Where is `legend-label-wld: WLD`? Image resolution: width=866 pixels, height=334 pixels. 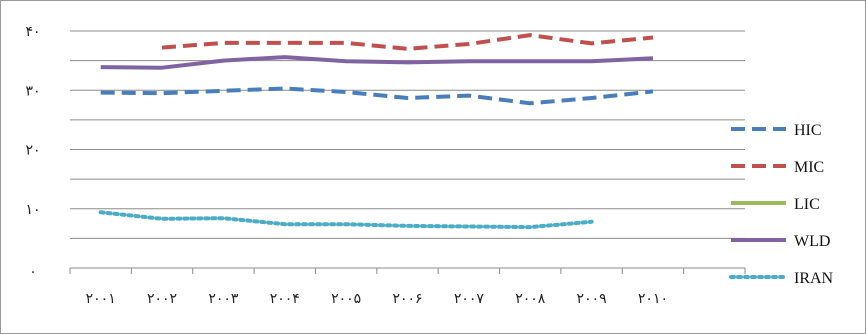 legend-label-wld: WLD is located at coordinates (812, 241).